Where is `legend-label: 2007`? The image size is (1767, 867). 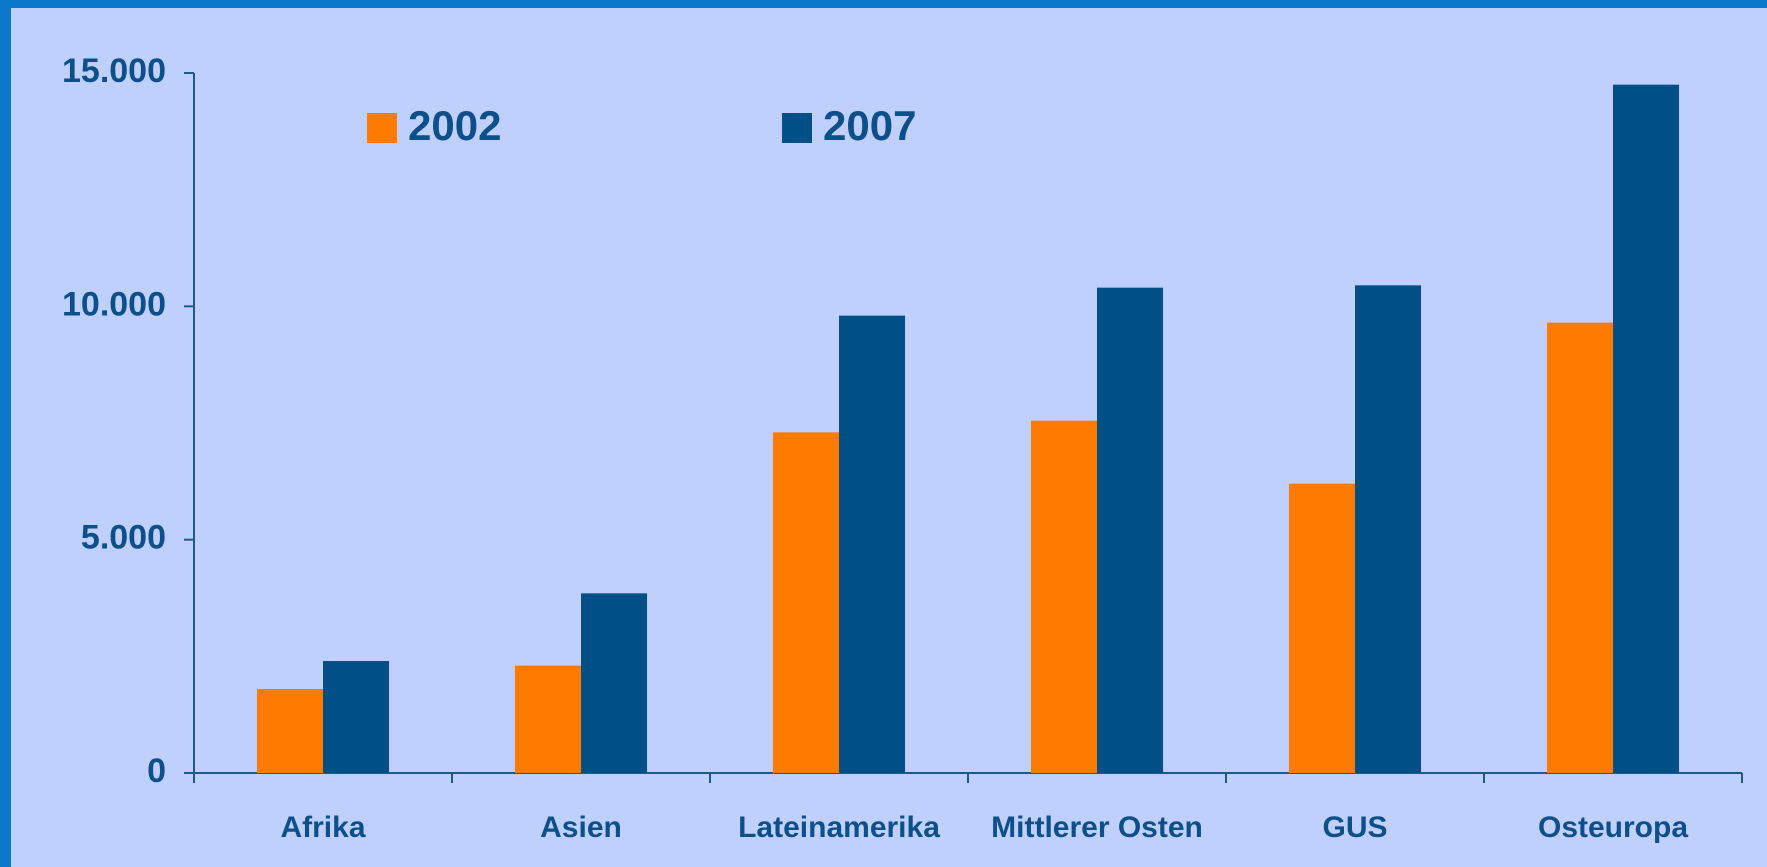 legend-label: 2007 is located at coordinates (869, 125).